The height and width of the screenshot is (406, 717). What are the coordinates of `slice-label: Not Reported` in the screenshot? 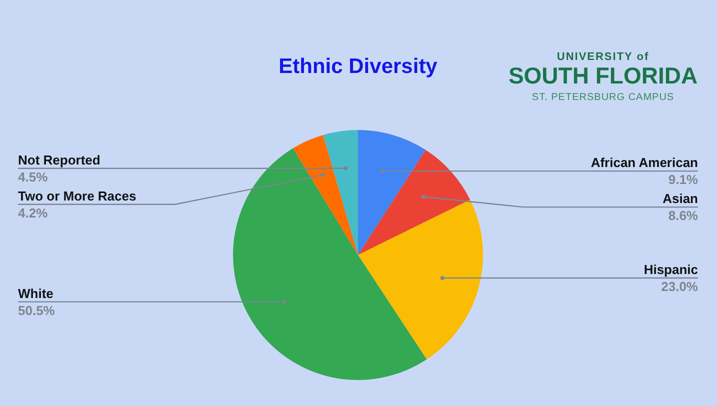 It's located at (59, 160).